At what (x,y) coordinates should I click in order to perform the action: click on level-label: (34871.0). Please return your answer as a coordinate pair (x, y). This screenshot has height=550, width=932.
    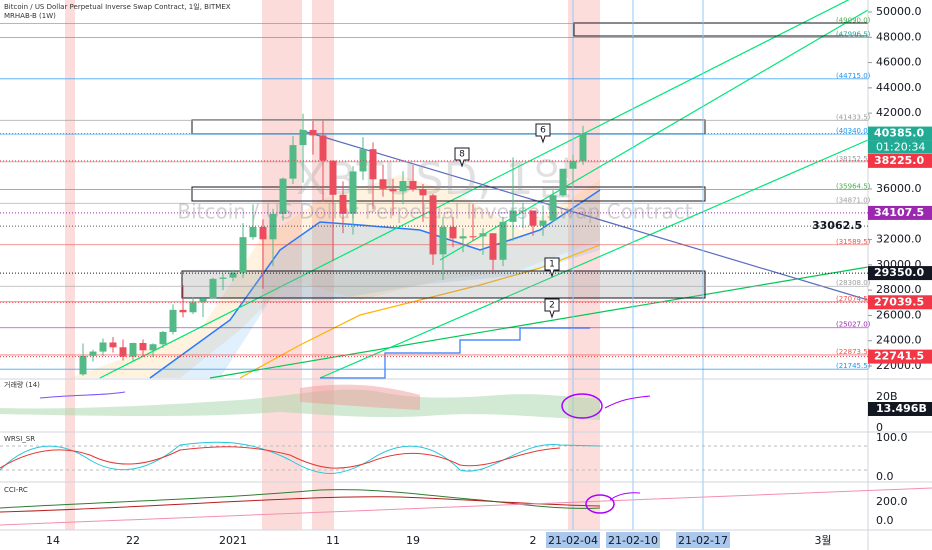
    Looking at the image, I should click on (853, 200).